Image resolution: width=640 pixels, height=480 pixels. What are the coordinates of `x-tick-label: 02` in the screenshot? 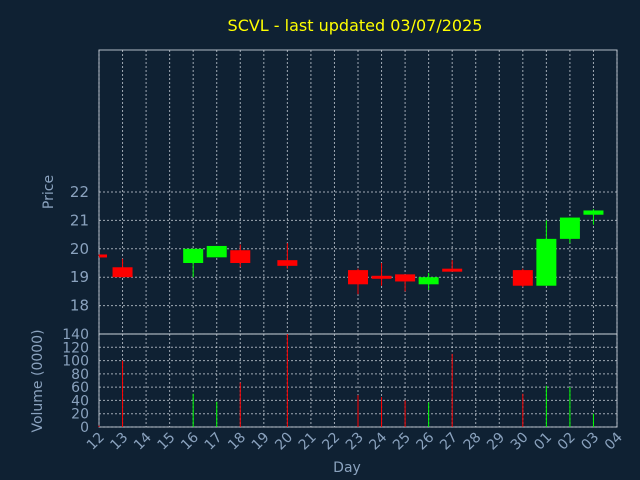 It's located at (567, 442).